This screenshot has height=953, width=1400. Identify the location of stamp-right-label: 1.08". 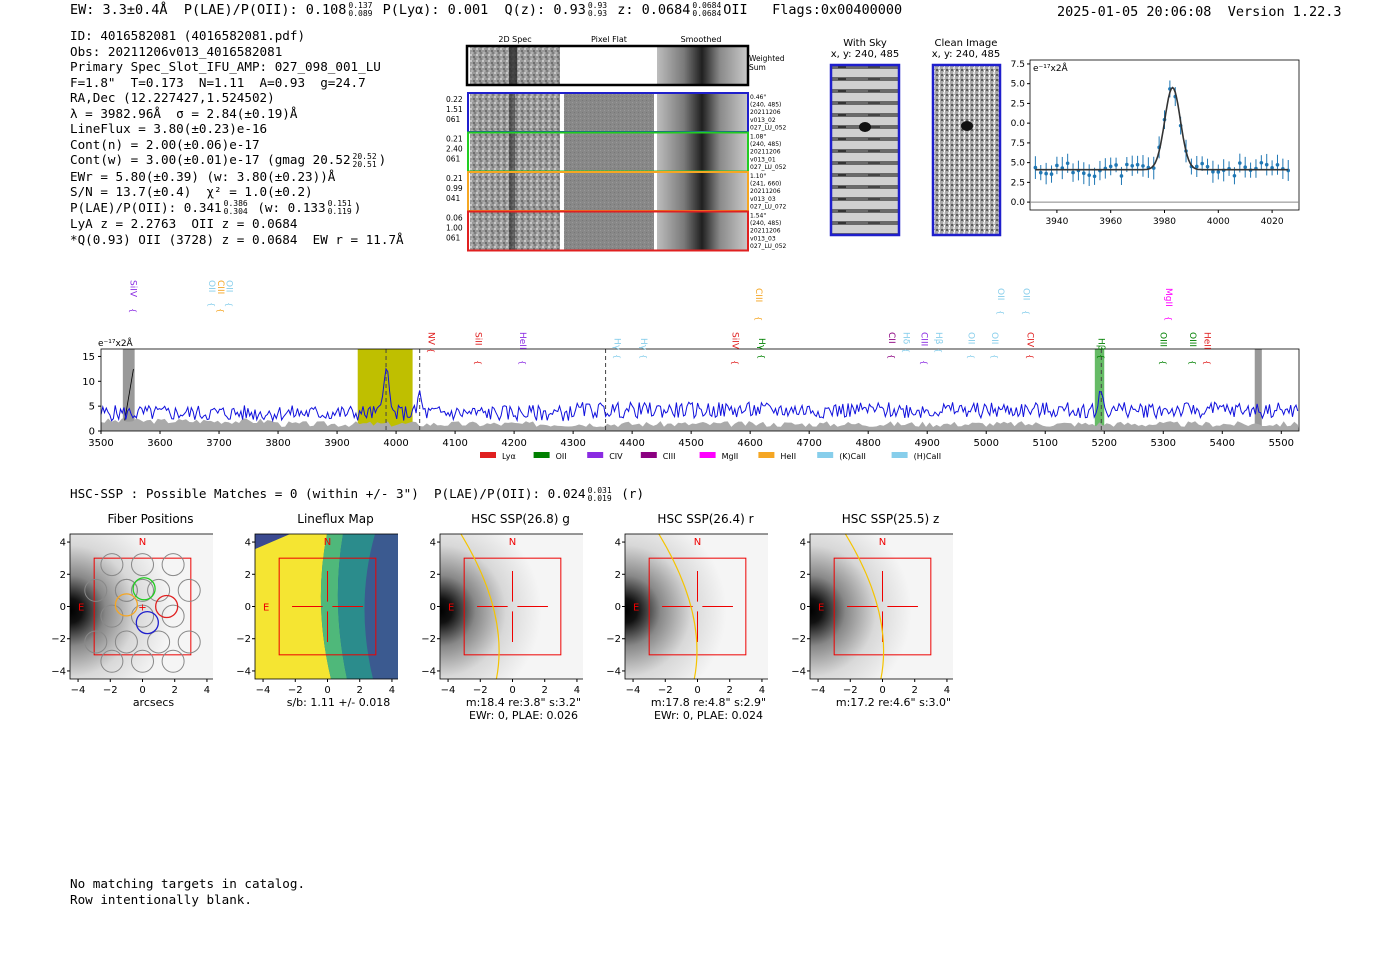
(758, 137).